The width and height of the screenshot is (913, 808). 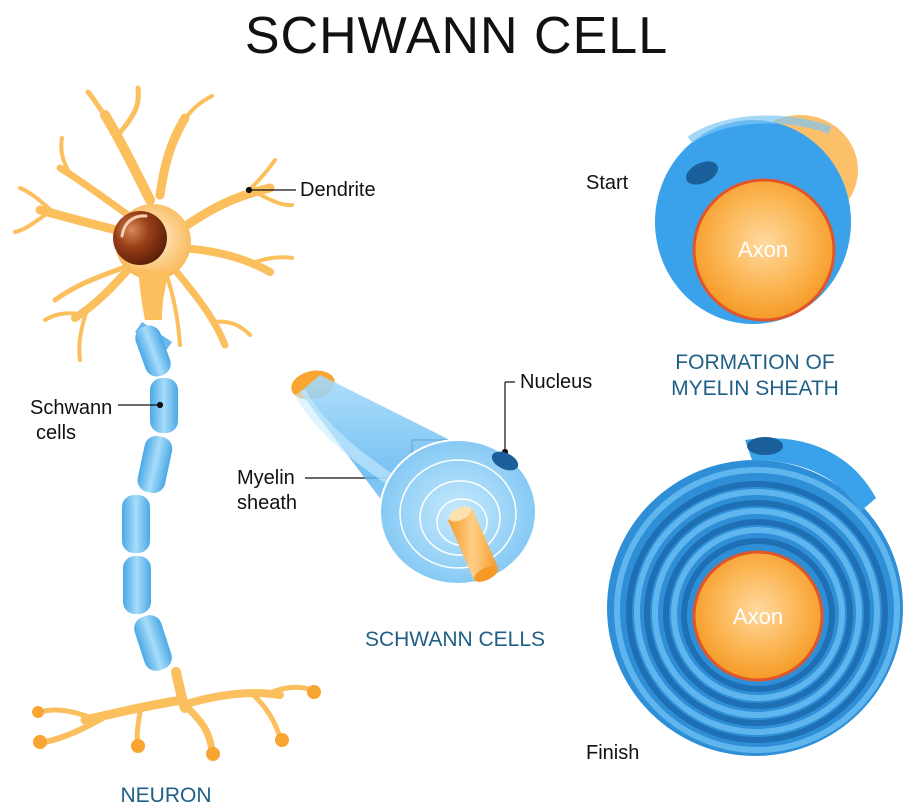 I want to click on schwann-nucleus-finish, so click(x=765, y=446).